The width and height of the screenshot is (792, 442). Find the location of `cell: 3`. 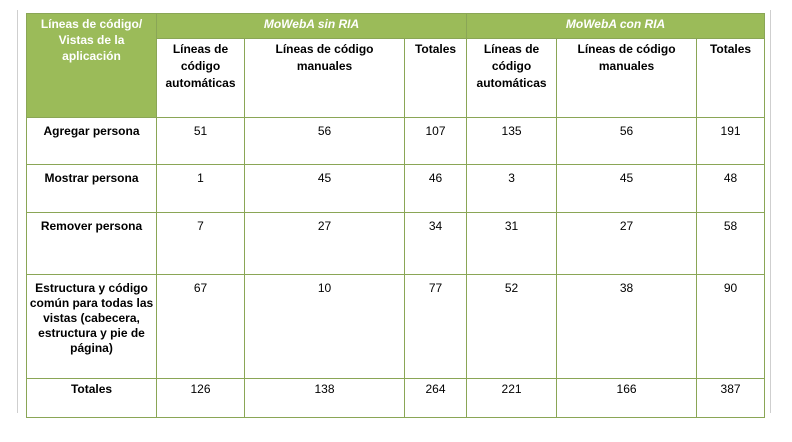

cell: 3 is located at coordinates (512, 188).